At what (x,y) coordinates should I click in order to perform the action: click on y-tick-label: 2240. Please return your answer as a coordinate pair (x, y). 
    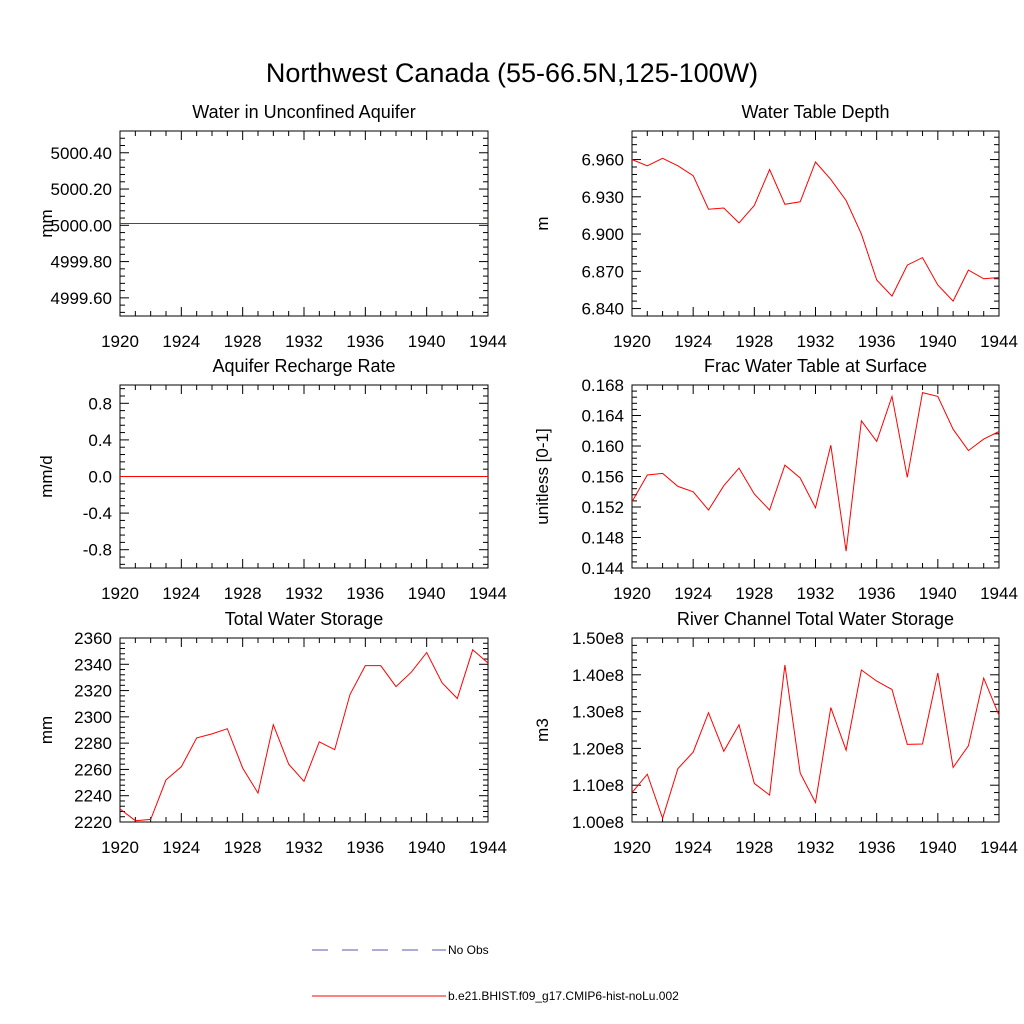
    Looking at the image, I should click on (93, 796).